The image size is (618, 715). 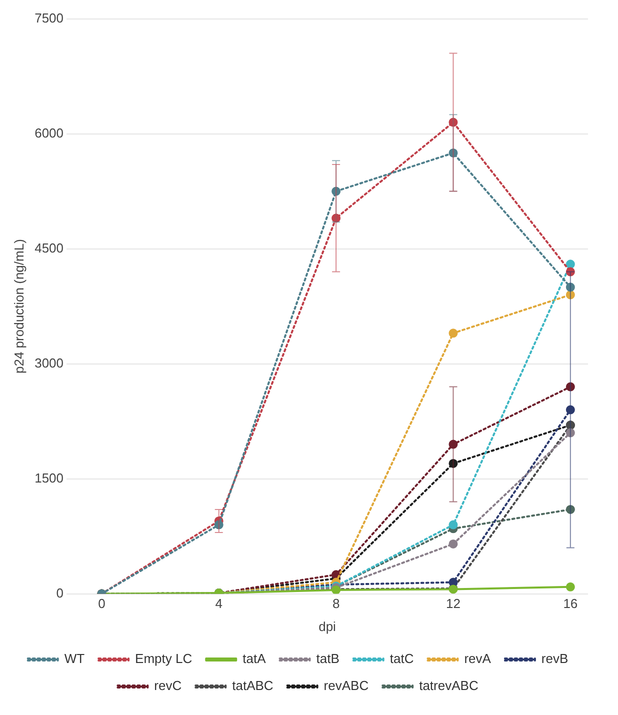 I want to click on legend-label: tatABC, so click(x=253, y=686).